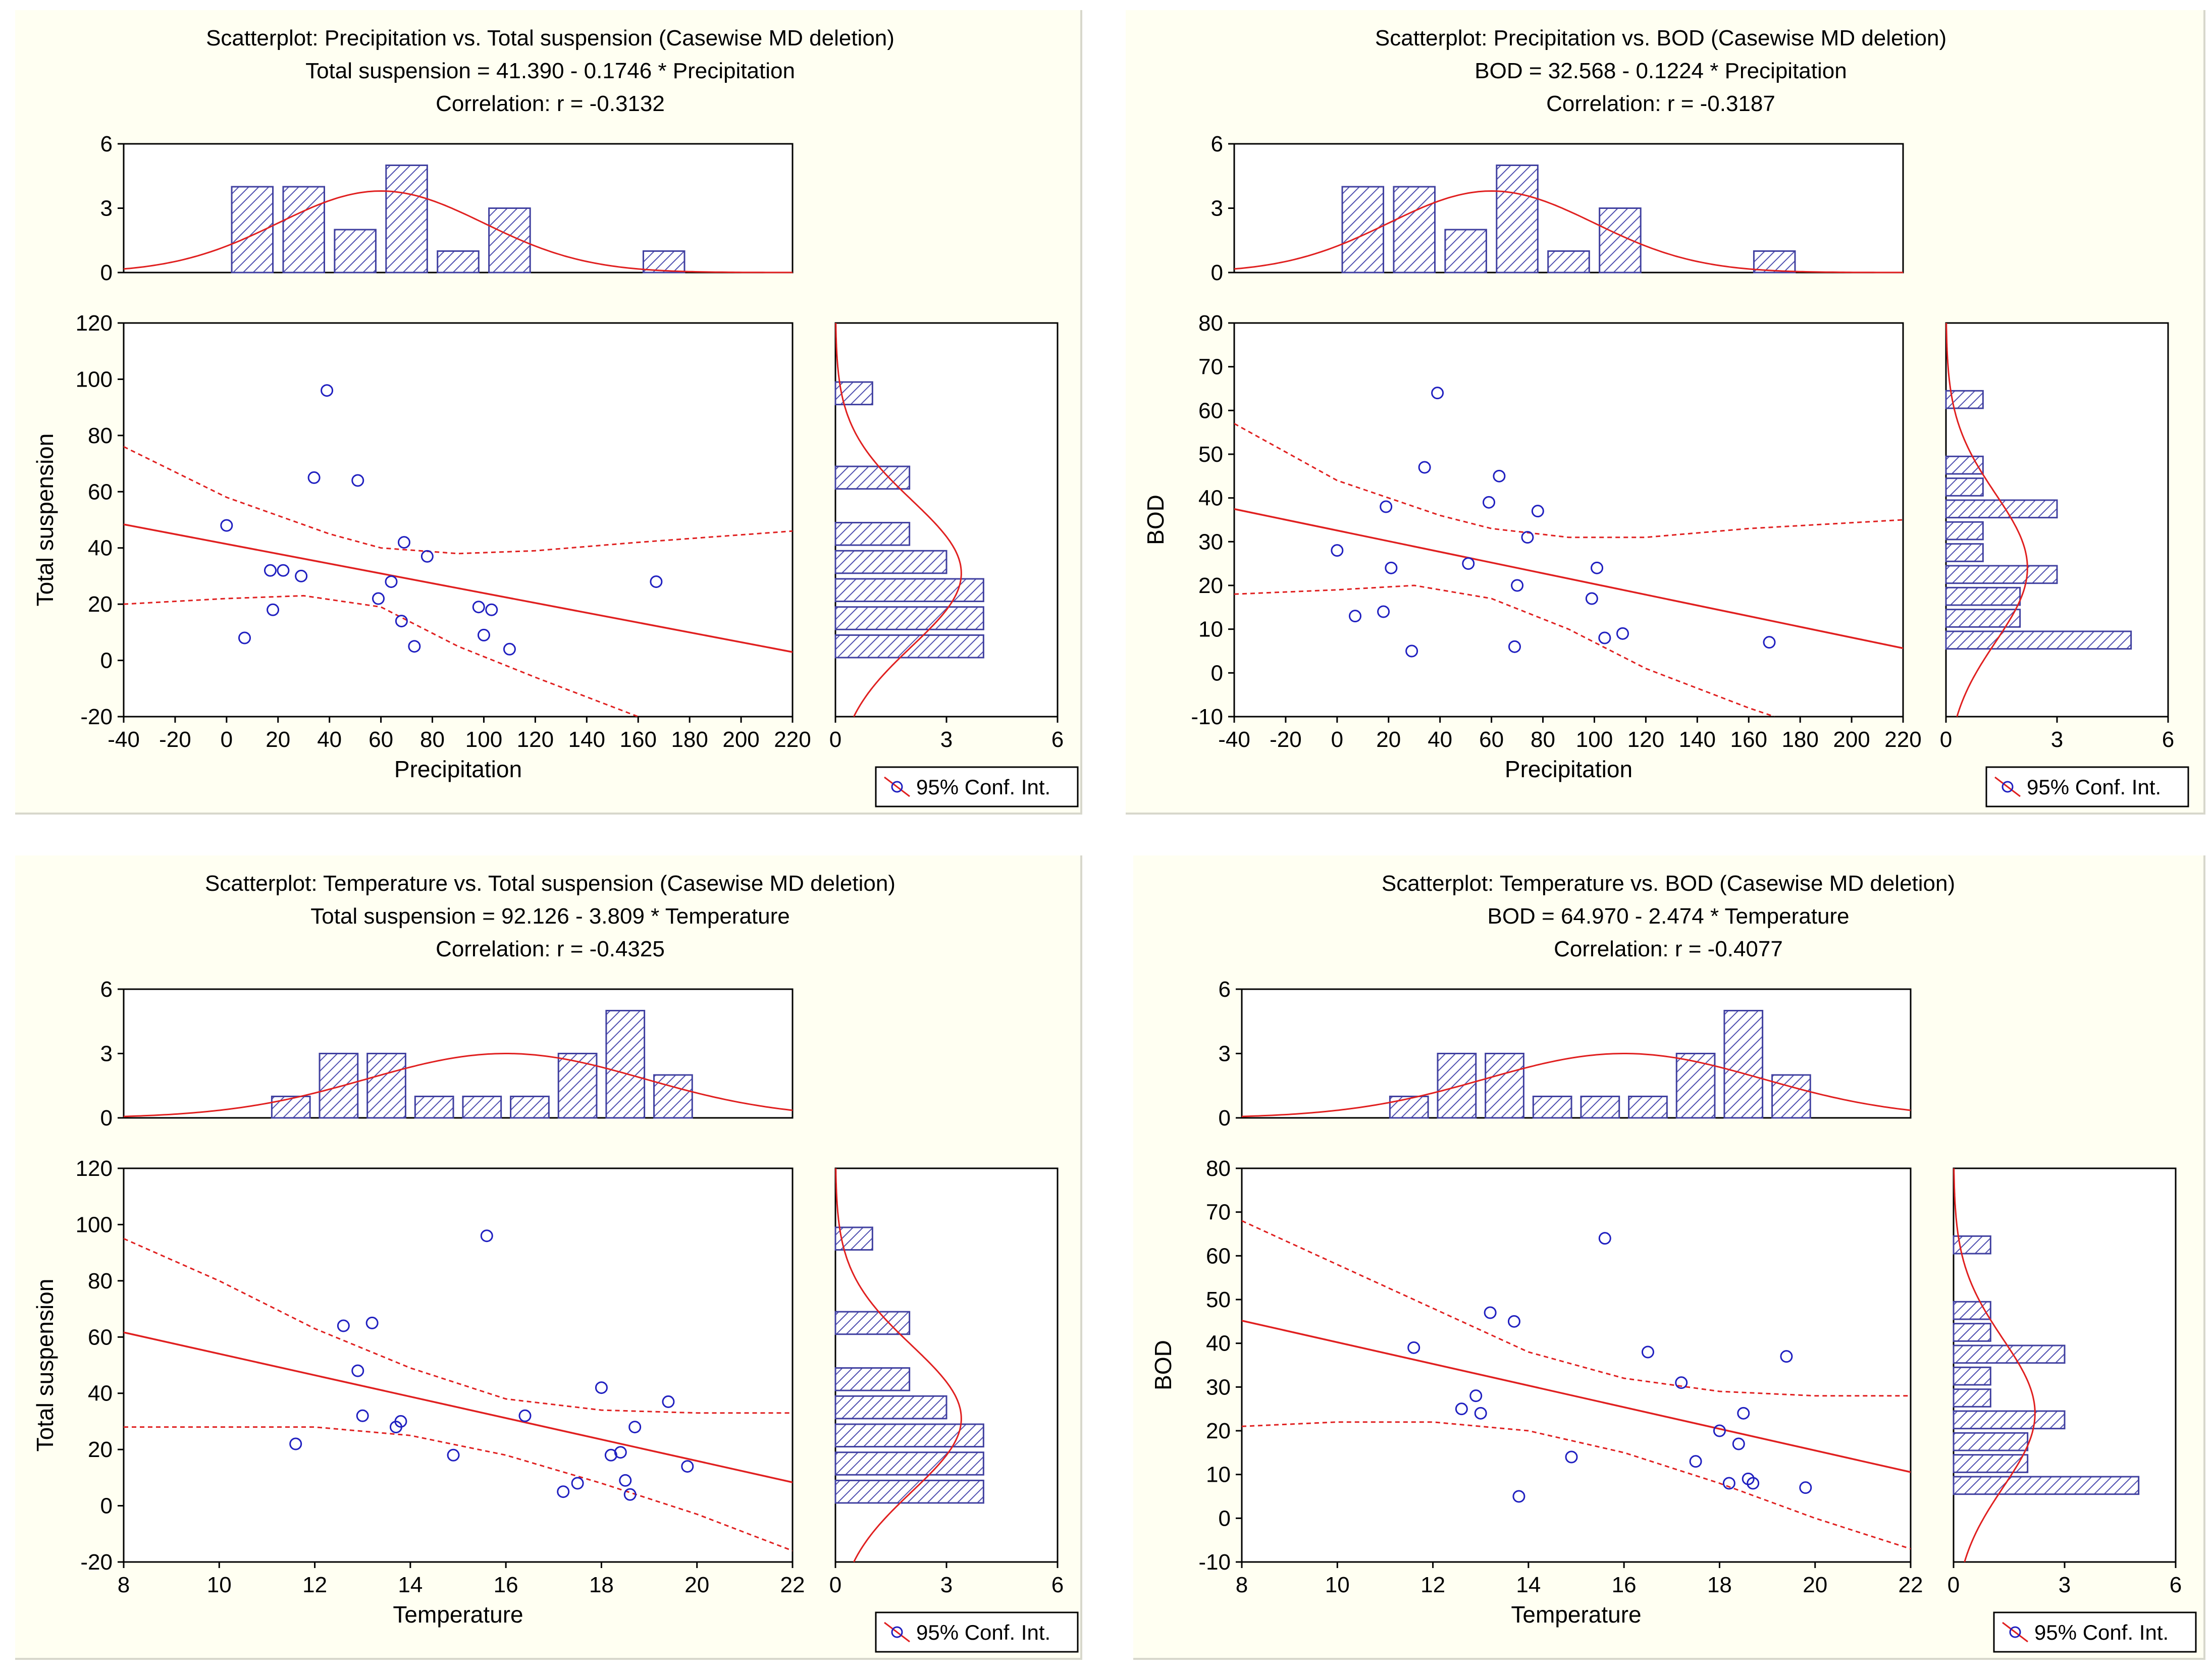 The width and height of the screenshot is (2212, 1672). I want to click on x-tick-label: -40, so click(124, 739).